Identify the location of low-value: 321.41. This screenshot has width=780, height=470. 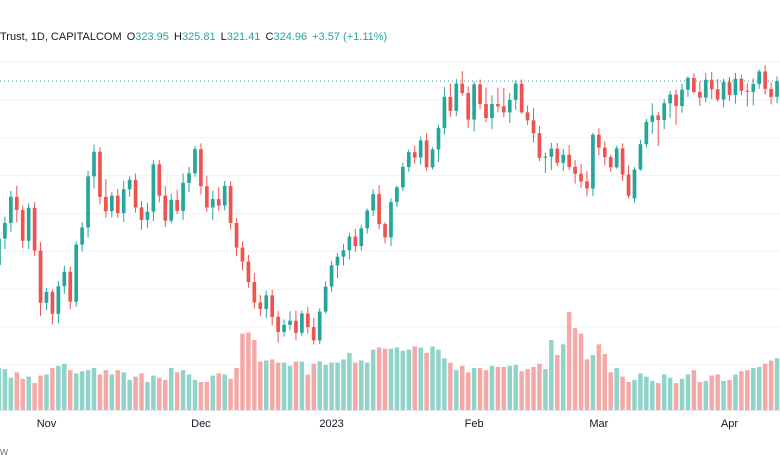
(243, 37).